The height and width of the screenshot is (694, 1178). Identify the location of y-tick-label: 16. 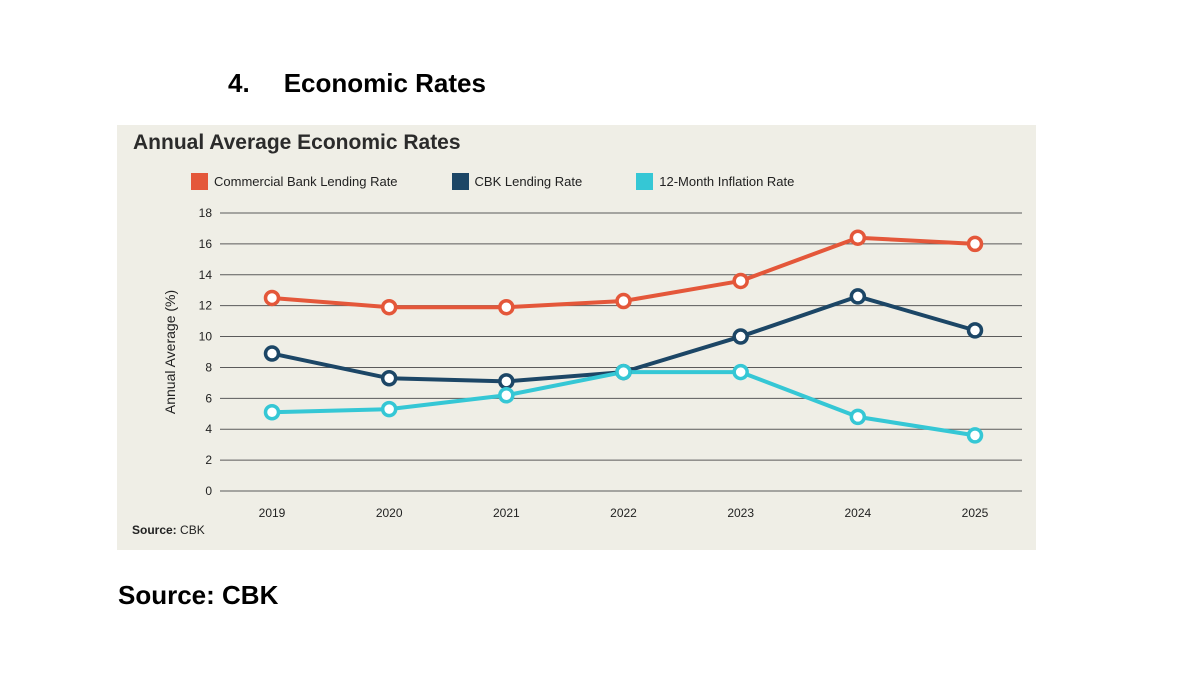
(206, 244).